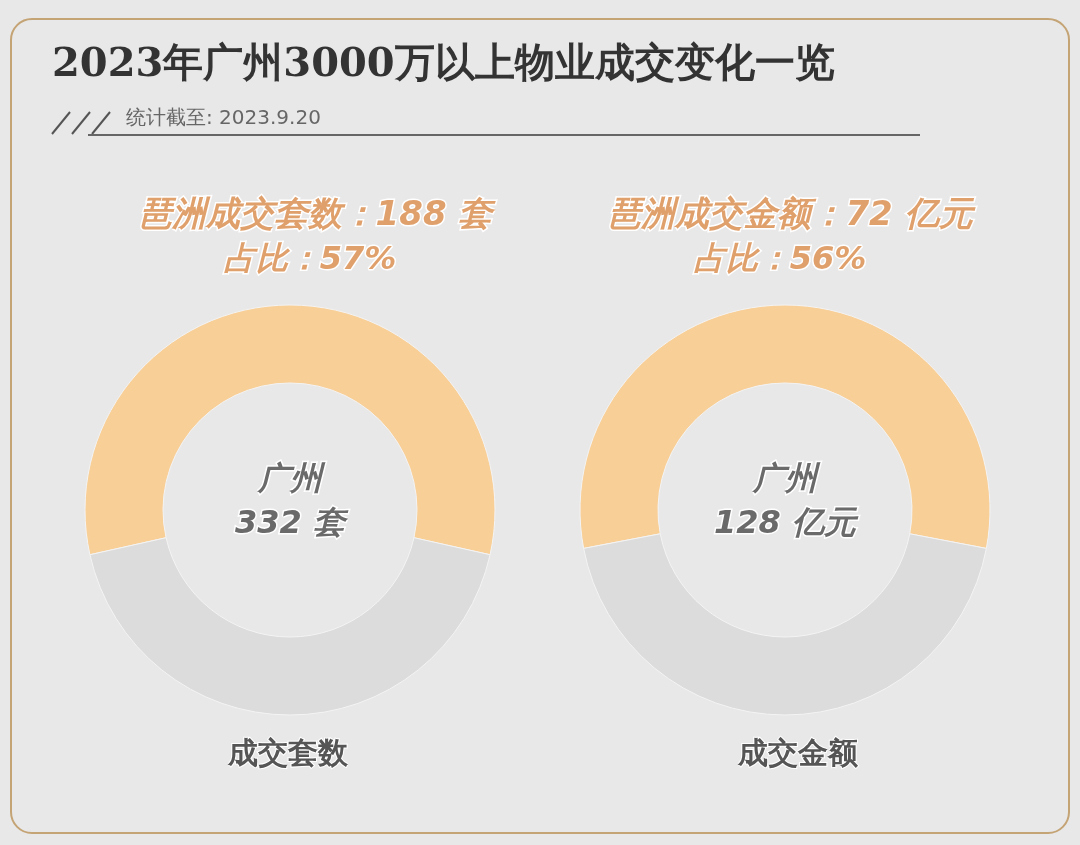 This screenshot has height=845, width=1080. I want to click on text: 2023年广州3000万以上物业成交变化一览, so click(443, 62).